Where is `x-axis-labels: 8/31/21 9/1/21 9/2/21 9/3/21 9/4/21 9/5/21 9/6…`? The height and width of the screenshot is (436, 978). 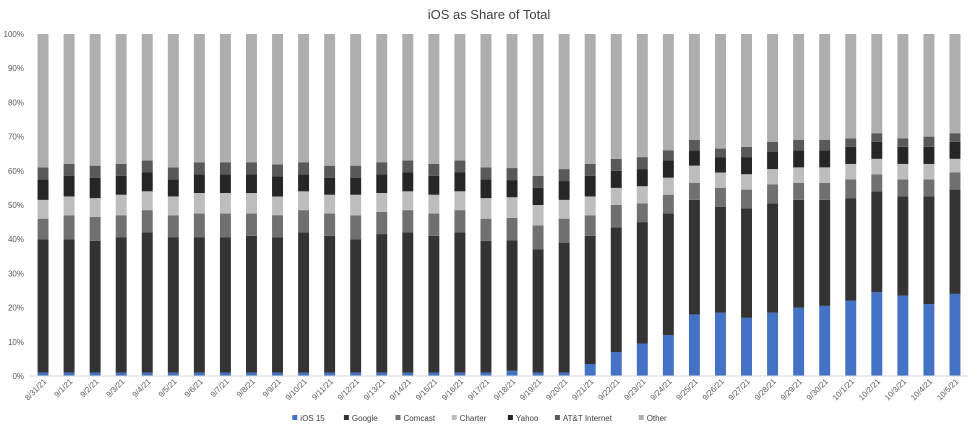
x-axis-labels: 8/31/21 9/1/21 9/2/21 9/3/21 9/4/21 9/5/21 9/6… is located at coordinates (492, 390).